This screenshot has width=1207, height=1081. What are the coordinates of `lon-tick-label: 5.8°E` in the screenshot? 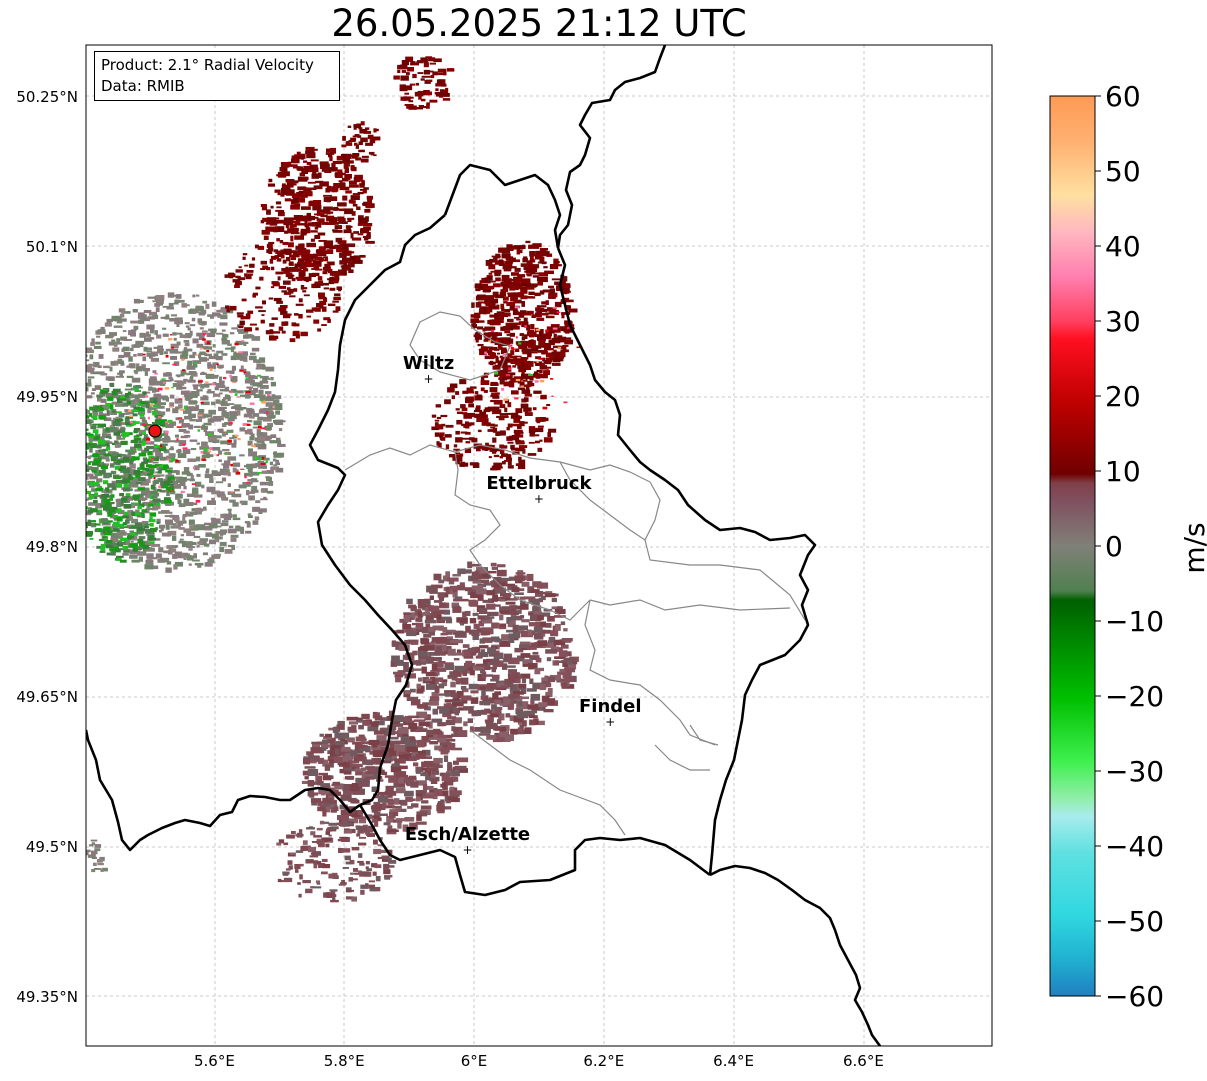 It's located at (344, 1061).